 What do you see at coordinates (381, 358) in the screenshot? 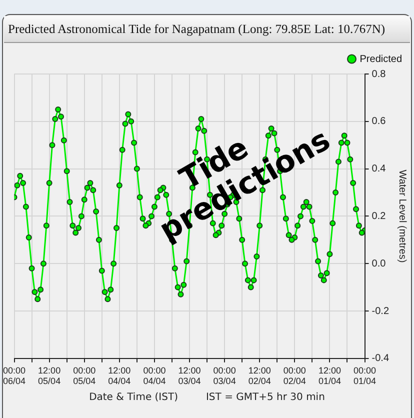
I see `y-tick-label: -0.4` at bounding box center [381, 358].